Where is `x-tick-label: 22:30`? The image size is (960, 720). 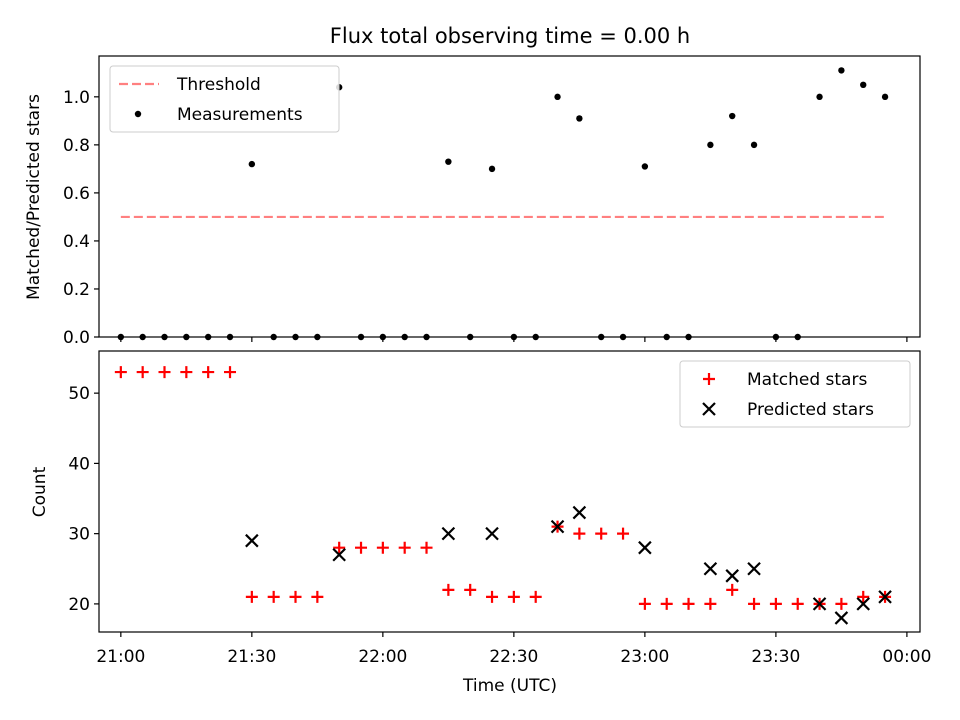 x-tick-label: 22:30 is located at coordinates (513, 657).